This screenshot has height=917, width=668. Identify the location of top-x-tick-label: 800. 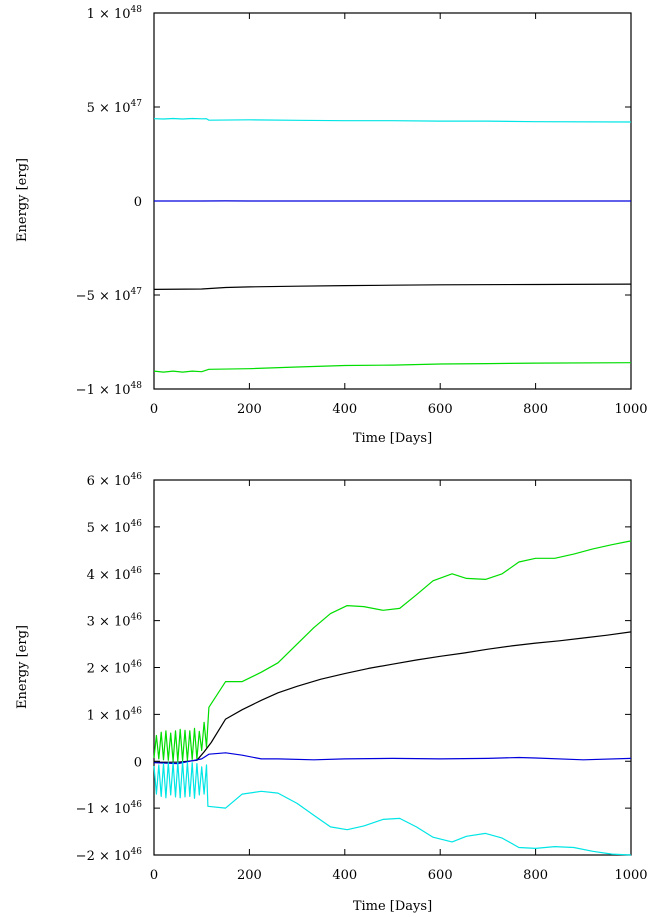
(535, 409).